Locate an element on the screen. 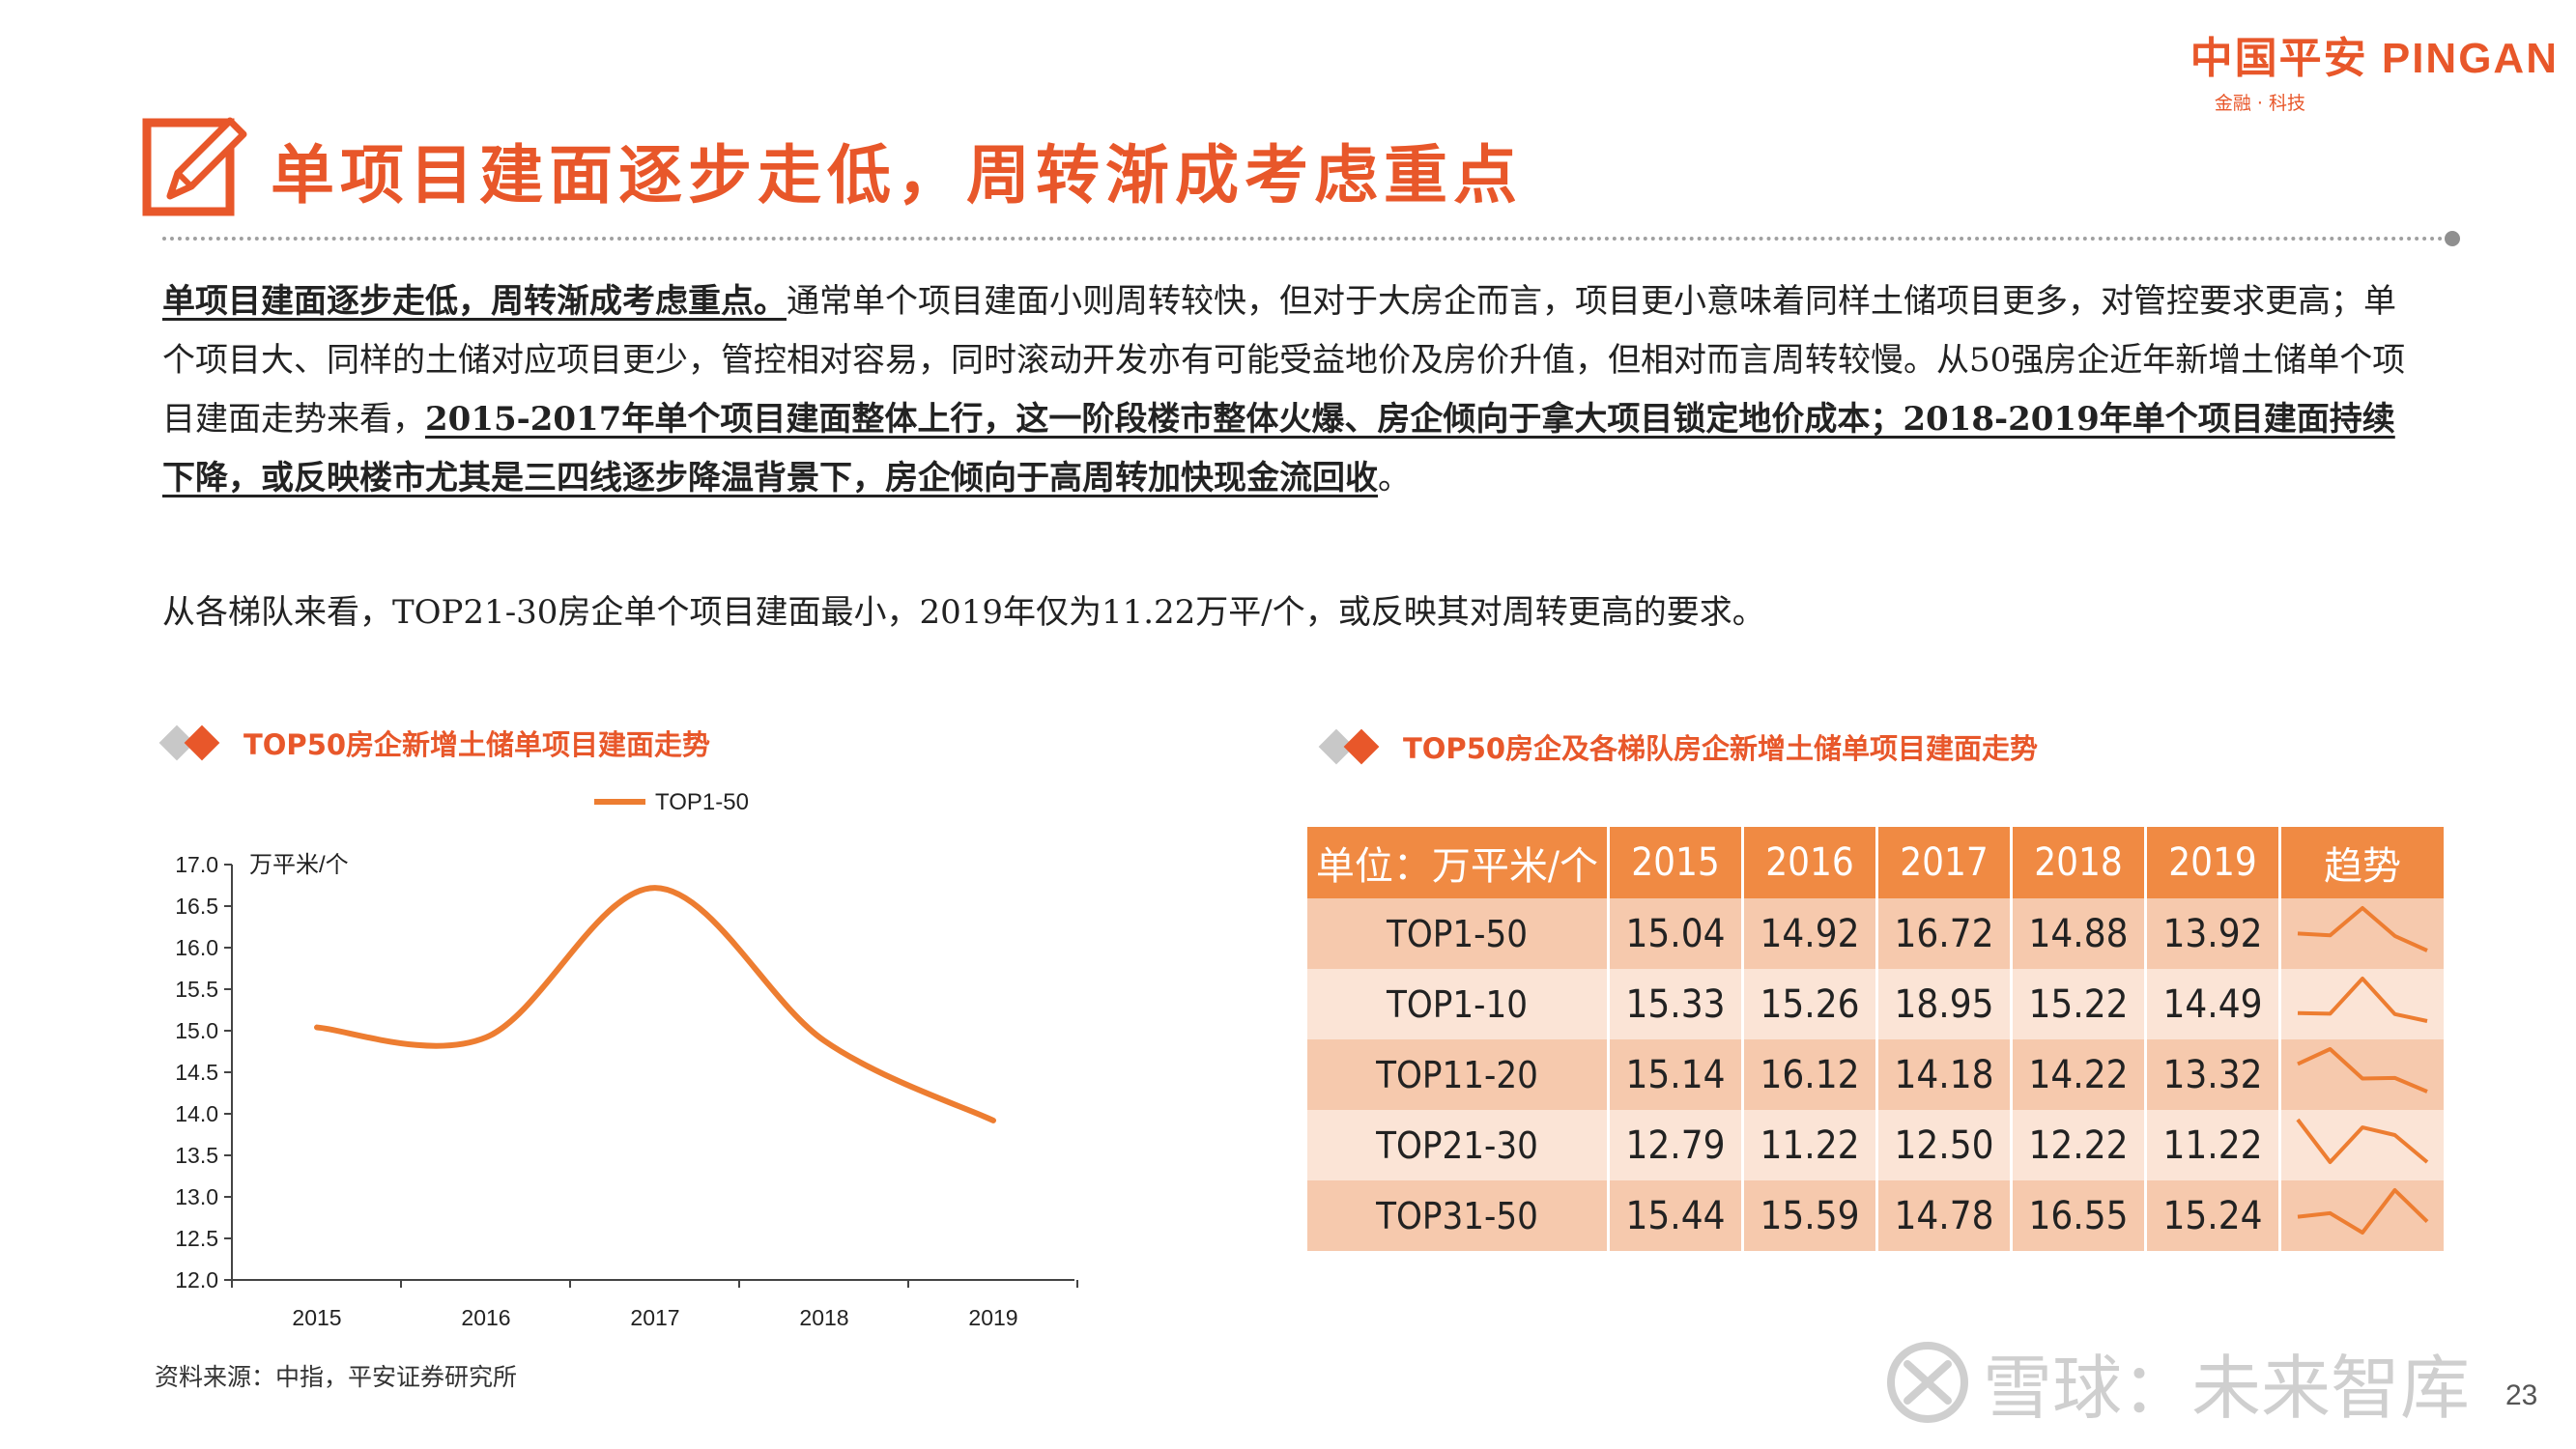 The height and width of the screenshot is (1449, 2576). y-tick-label: 17.0 is located at coordinates (197, 864).